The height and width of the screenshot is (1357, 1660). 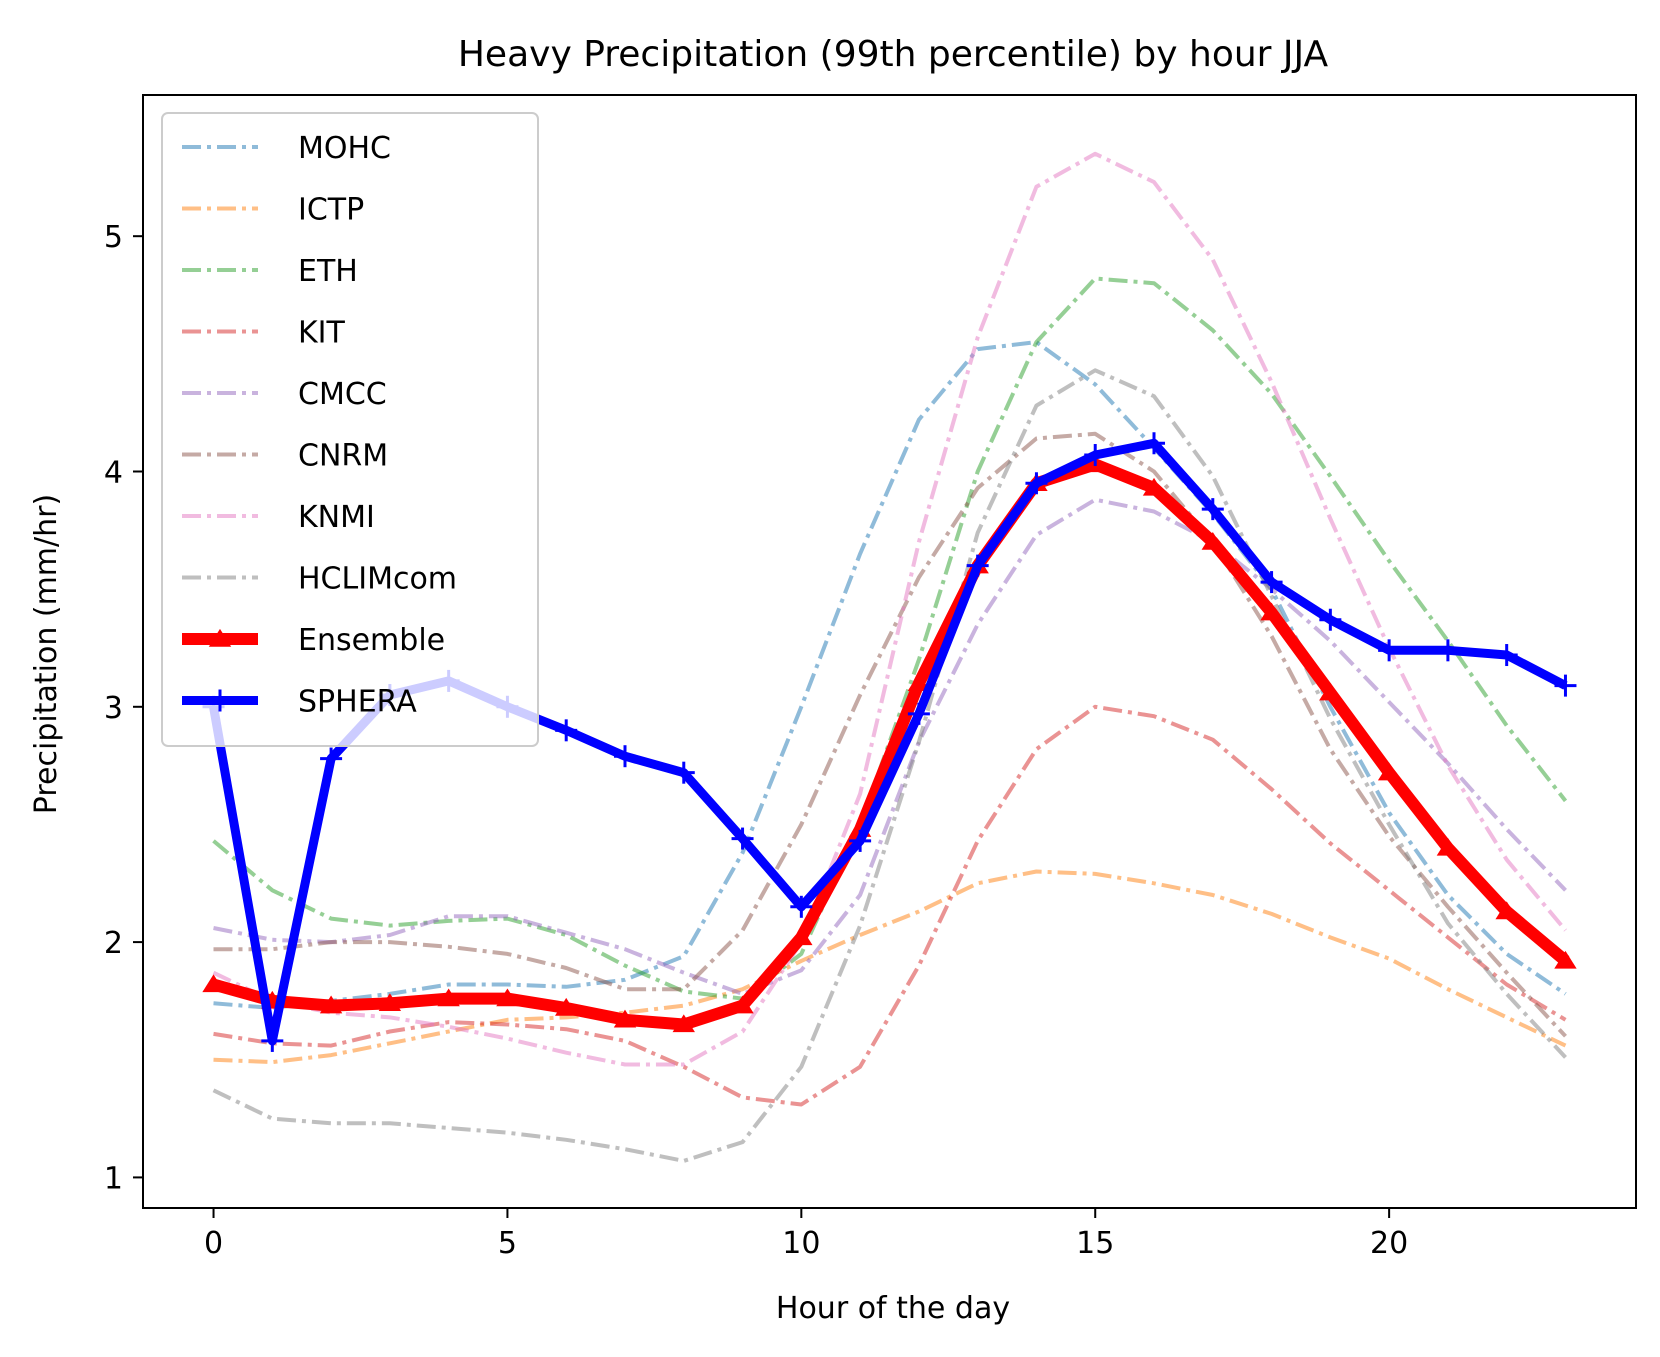 I want to click on y-tick-label: 4, so click(x=113, y=472).